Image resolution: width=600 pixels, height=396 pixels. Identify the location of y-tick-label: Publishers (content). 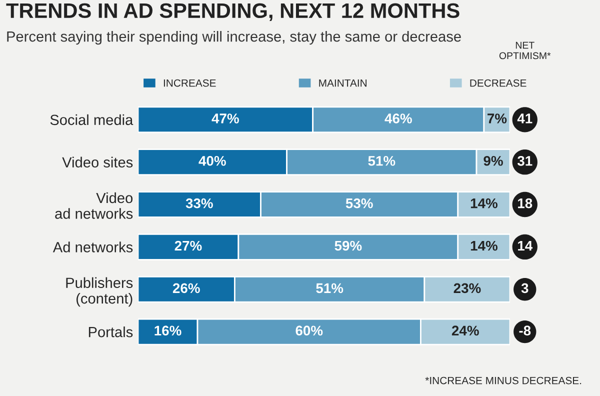
(99, 292).